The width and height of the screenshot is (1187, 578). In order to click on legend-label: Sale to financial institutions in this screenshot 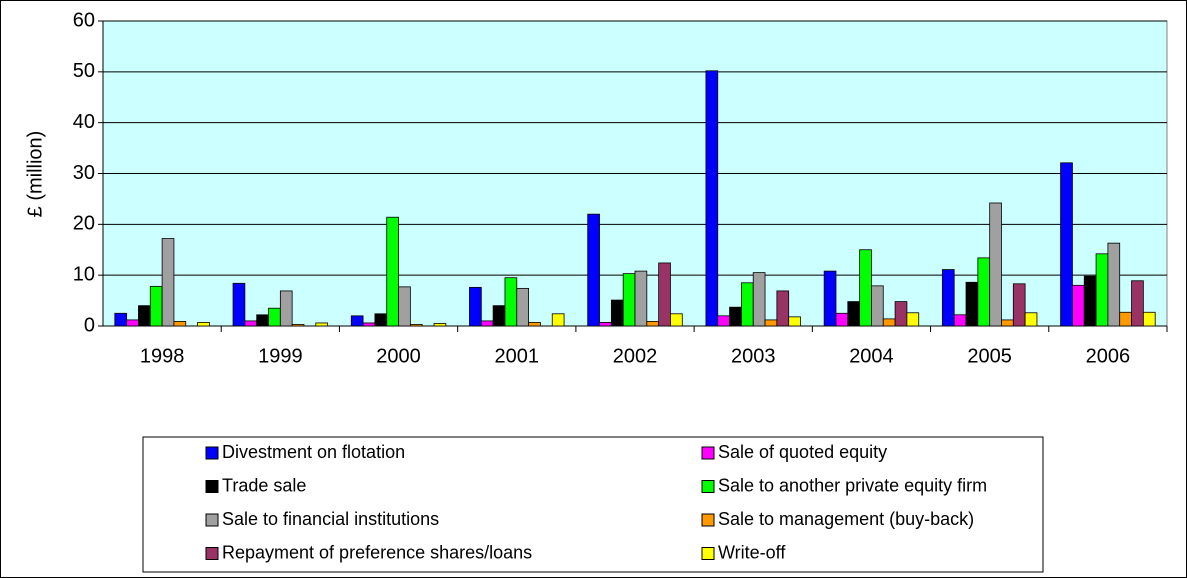, I will do `click(330, 519)`.